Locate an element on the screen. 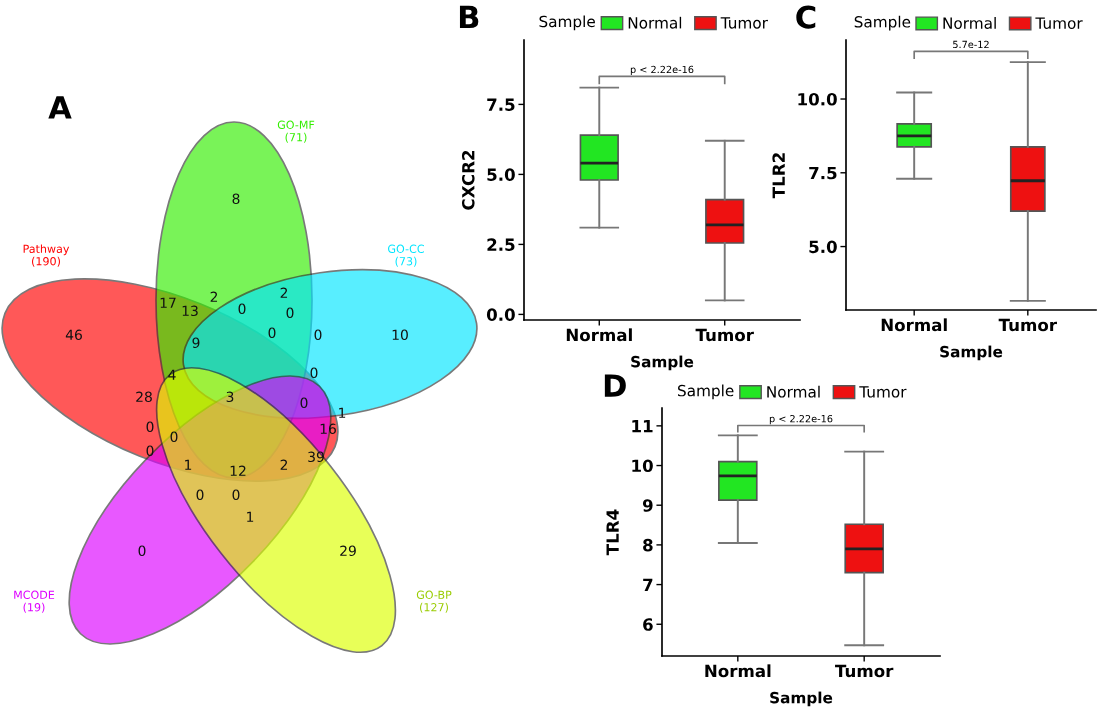  y-tick-label: 2.5 is located at coordinates (501, 244).